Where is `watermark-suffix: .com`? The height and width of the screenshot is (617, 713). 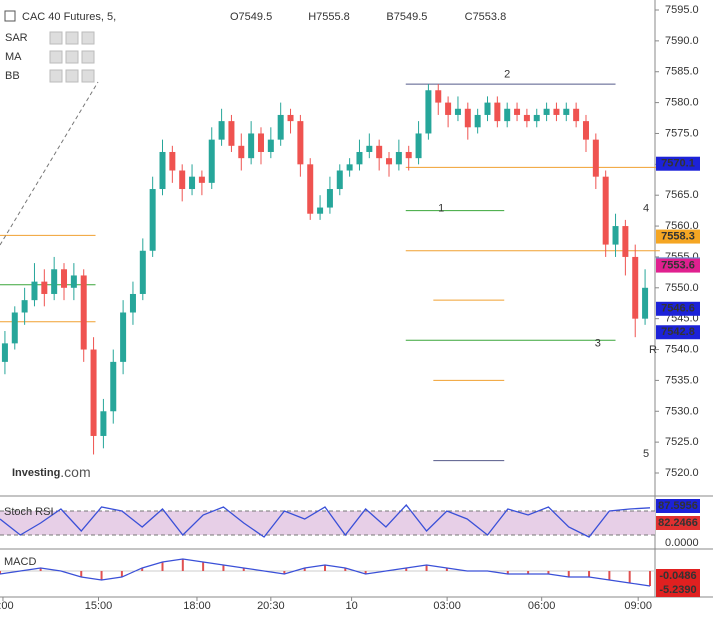 watermark-suffix: .com is located at coordinates (75, 472).